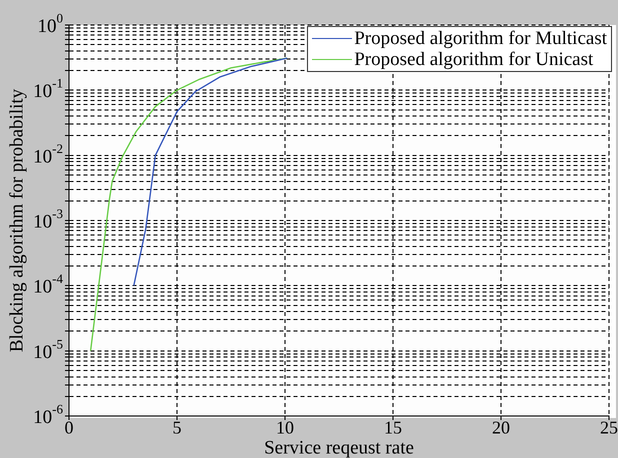 The image size is (618, 458). Describe the element at coordinates (17, 220) in the screenshot. I see `y-axis-title: Blocking algorithm for probability` at that location.